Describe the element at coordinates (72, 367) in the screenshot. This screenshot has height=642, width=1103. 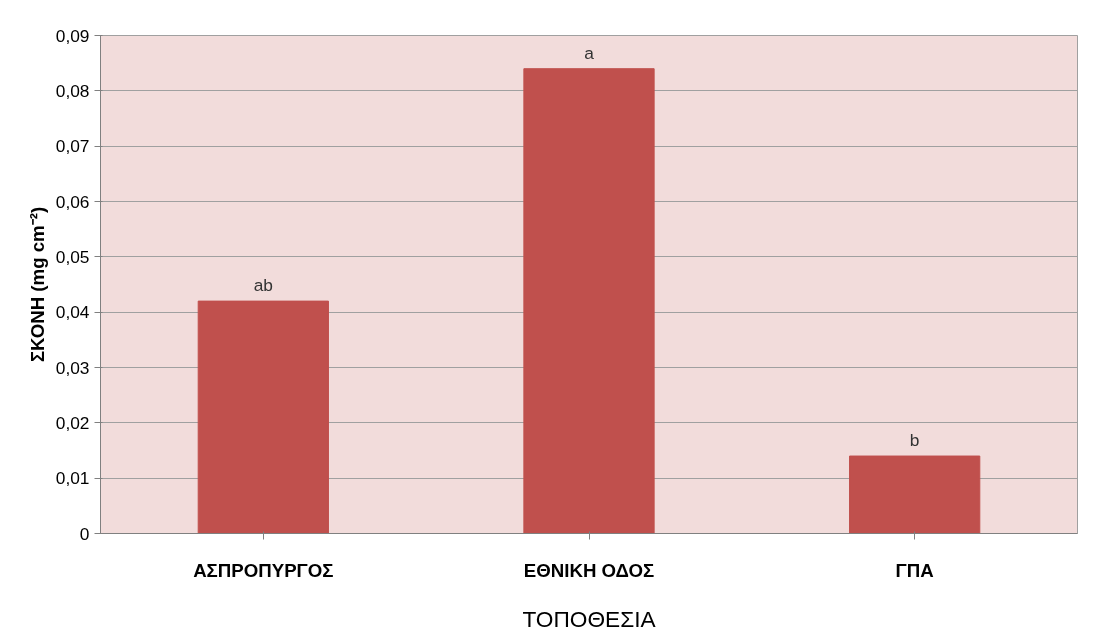
I see `y-tick-label: 0,03` at that location.